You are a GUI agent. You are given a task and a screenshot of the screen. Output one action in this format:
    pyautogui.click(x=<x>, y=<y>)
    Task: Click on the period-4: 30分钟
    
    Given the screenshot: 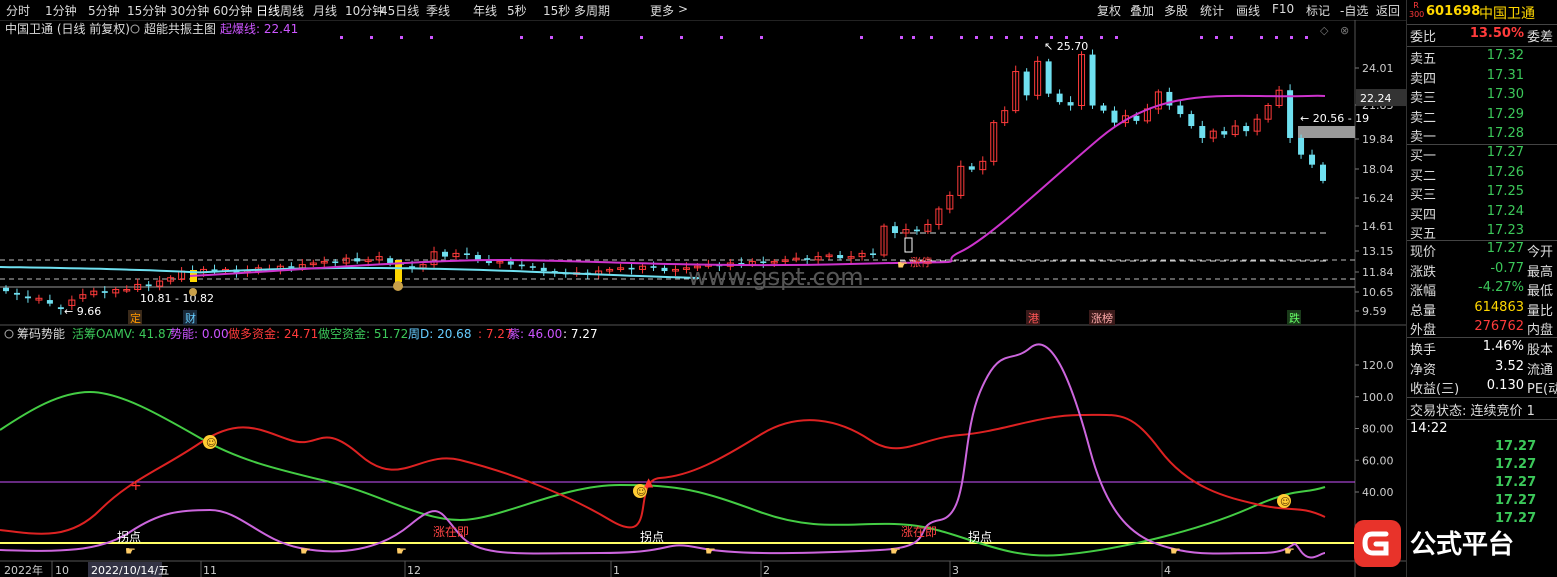 What is the action you would take?
    pyautogui.click(x=190, y=11)
    